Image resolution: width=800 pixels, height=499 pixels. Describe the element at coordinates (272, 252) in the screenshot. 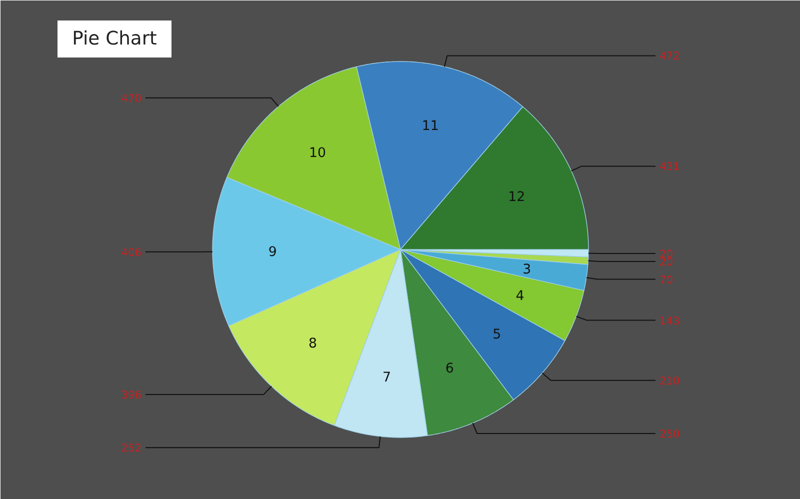

I see `slice-label: 9` at that location.